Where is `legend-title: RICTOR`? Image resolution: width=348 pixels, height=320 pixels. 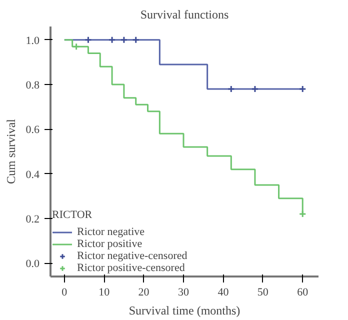 legend-title: RICTOR is located at coordinates (73, 215).